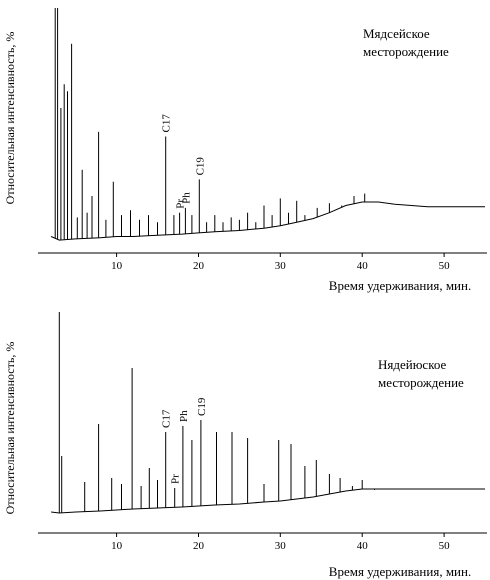 This screenshot has height=580, width=490. What do you see at coordinates (396, 33) in the screenshot?
I see `panel-1-title-line-1: Мядсейское` at bounding box center [396, 33].